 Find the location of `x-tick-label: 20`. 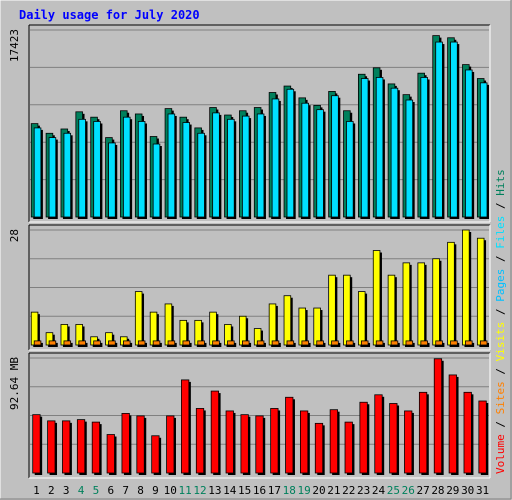

x-tick-label: 20 is located at coordinates (318, 490).